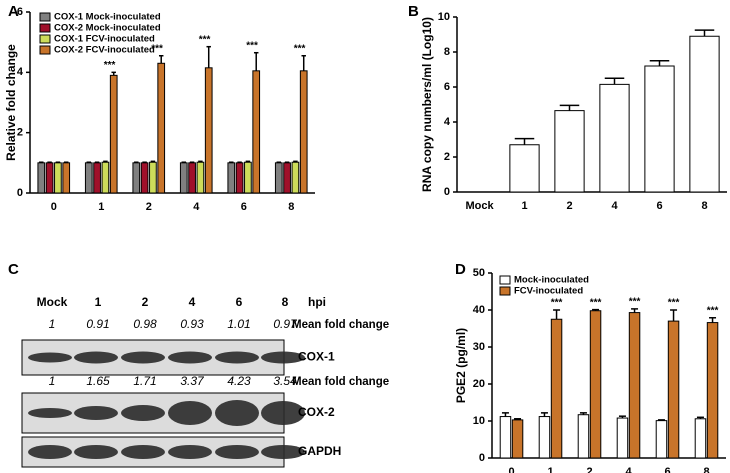  What do you see at coordinates (145, 324) in the screenshot?
I see `fold-change: 0.98` at bounding box center [145, 324].